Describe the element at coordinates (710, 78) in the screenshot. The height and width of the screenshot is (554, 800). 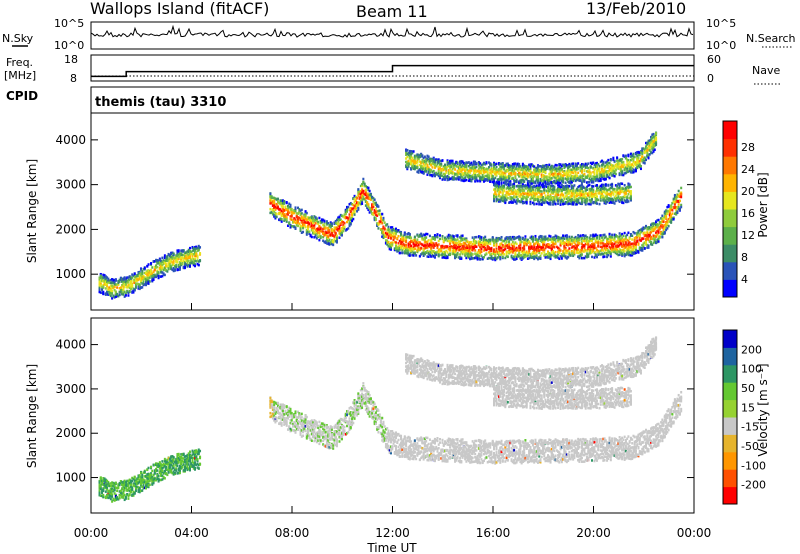
I see `nave-tick-bottom: 0` at that location.